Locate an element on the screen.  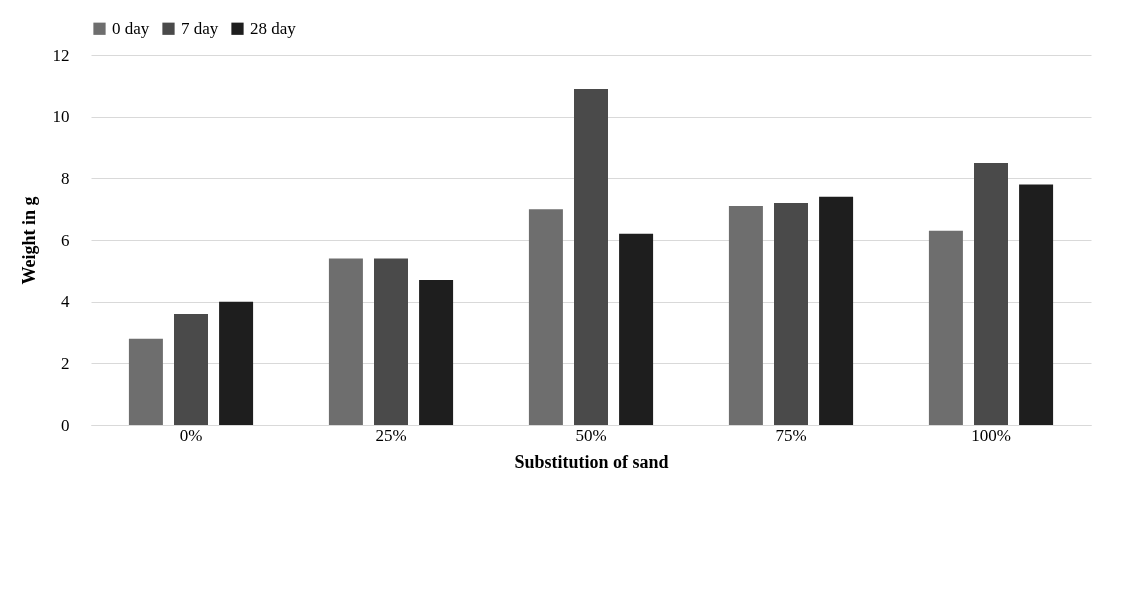
y-tick-label: 4 is located at coordinates (65, 302).